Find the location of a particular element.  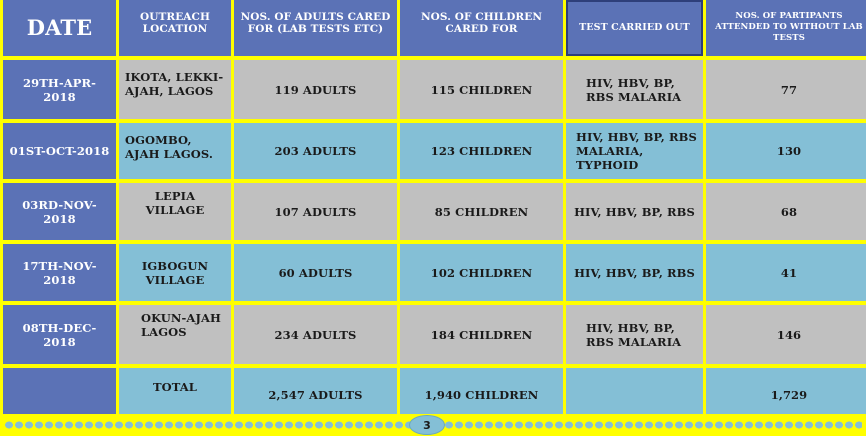

row-5-adults: 234 ADULTS is located at coordinates (315, 334).